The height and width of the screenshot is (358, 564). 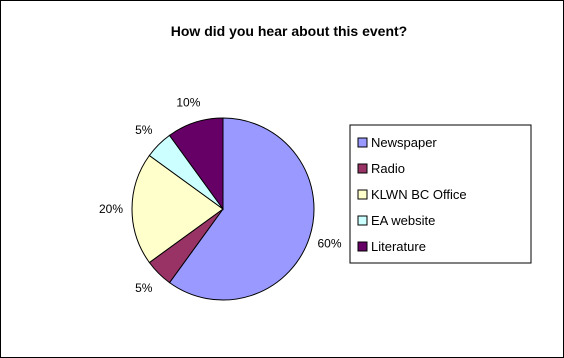 What do you see at coordinates (329, 244) in the screenshot?
I see `data-label-newspaper: 60%` at bounding box center [329, 244].